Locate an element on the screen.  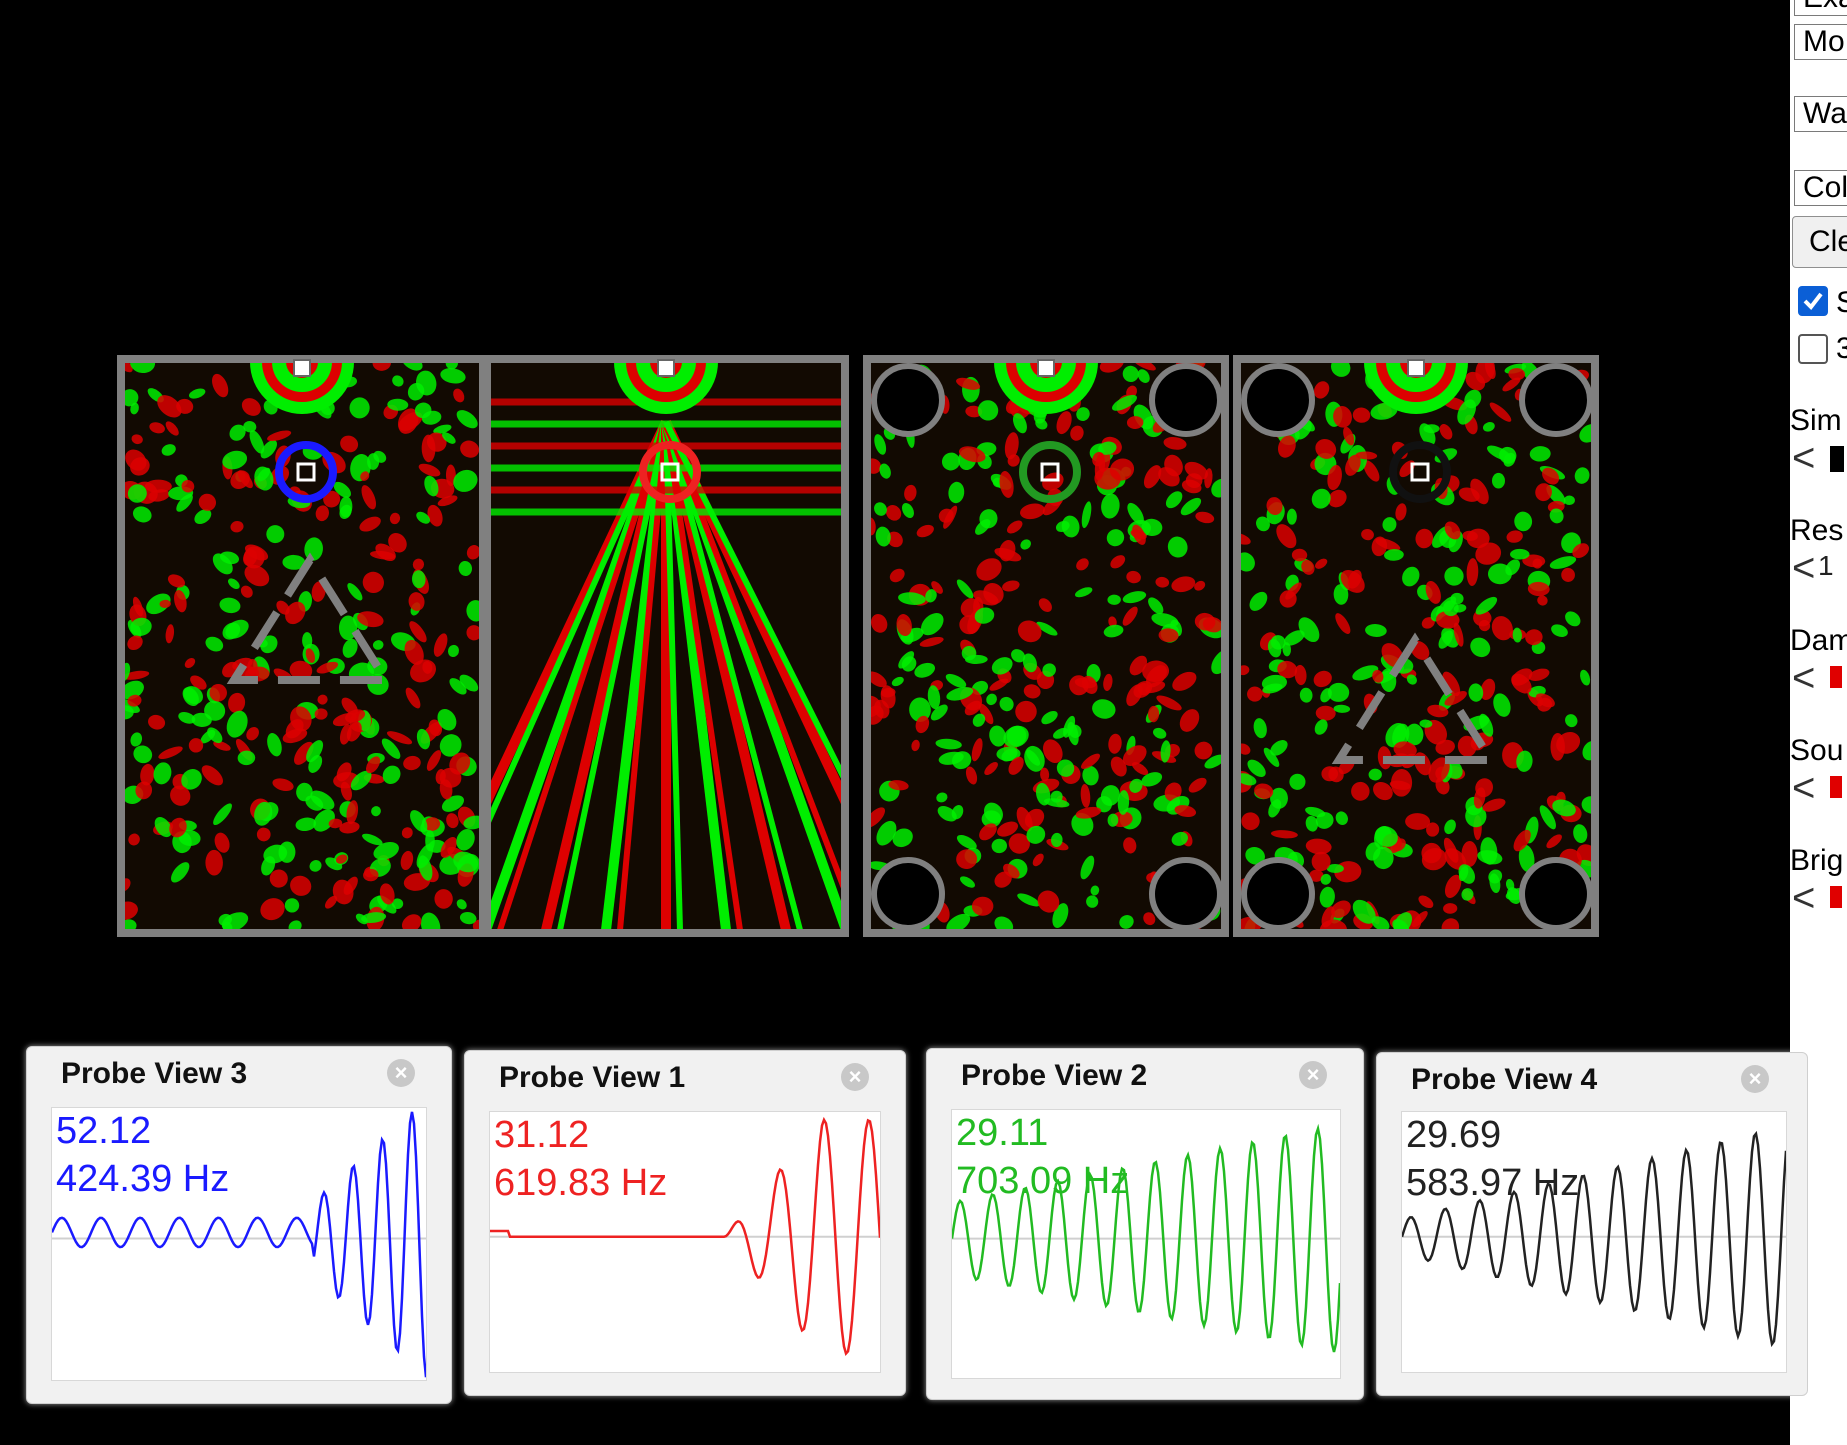
example-select: Exa is located at coordinates (1820, 8).